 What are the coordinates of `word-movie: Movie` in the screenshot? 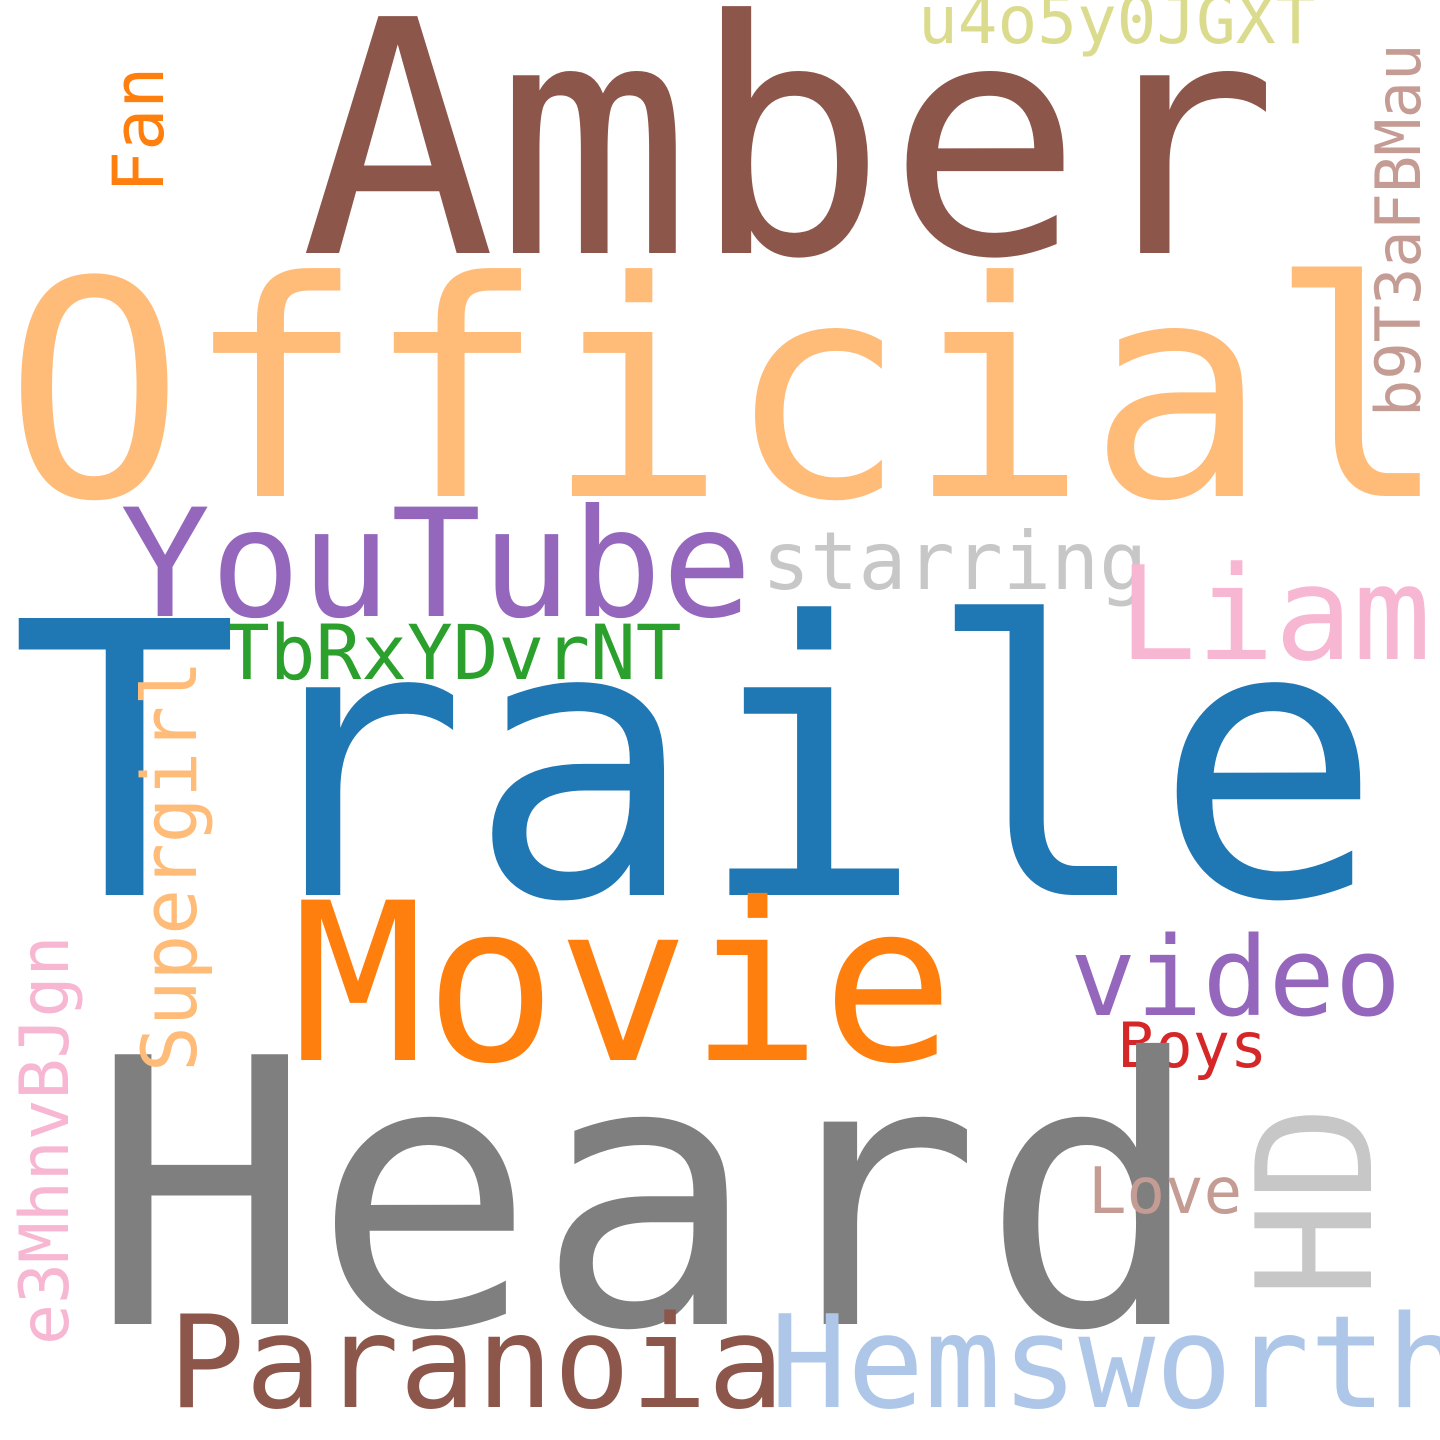 It's located at (623, 984).